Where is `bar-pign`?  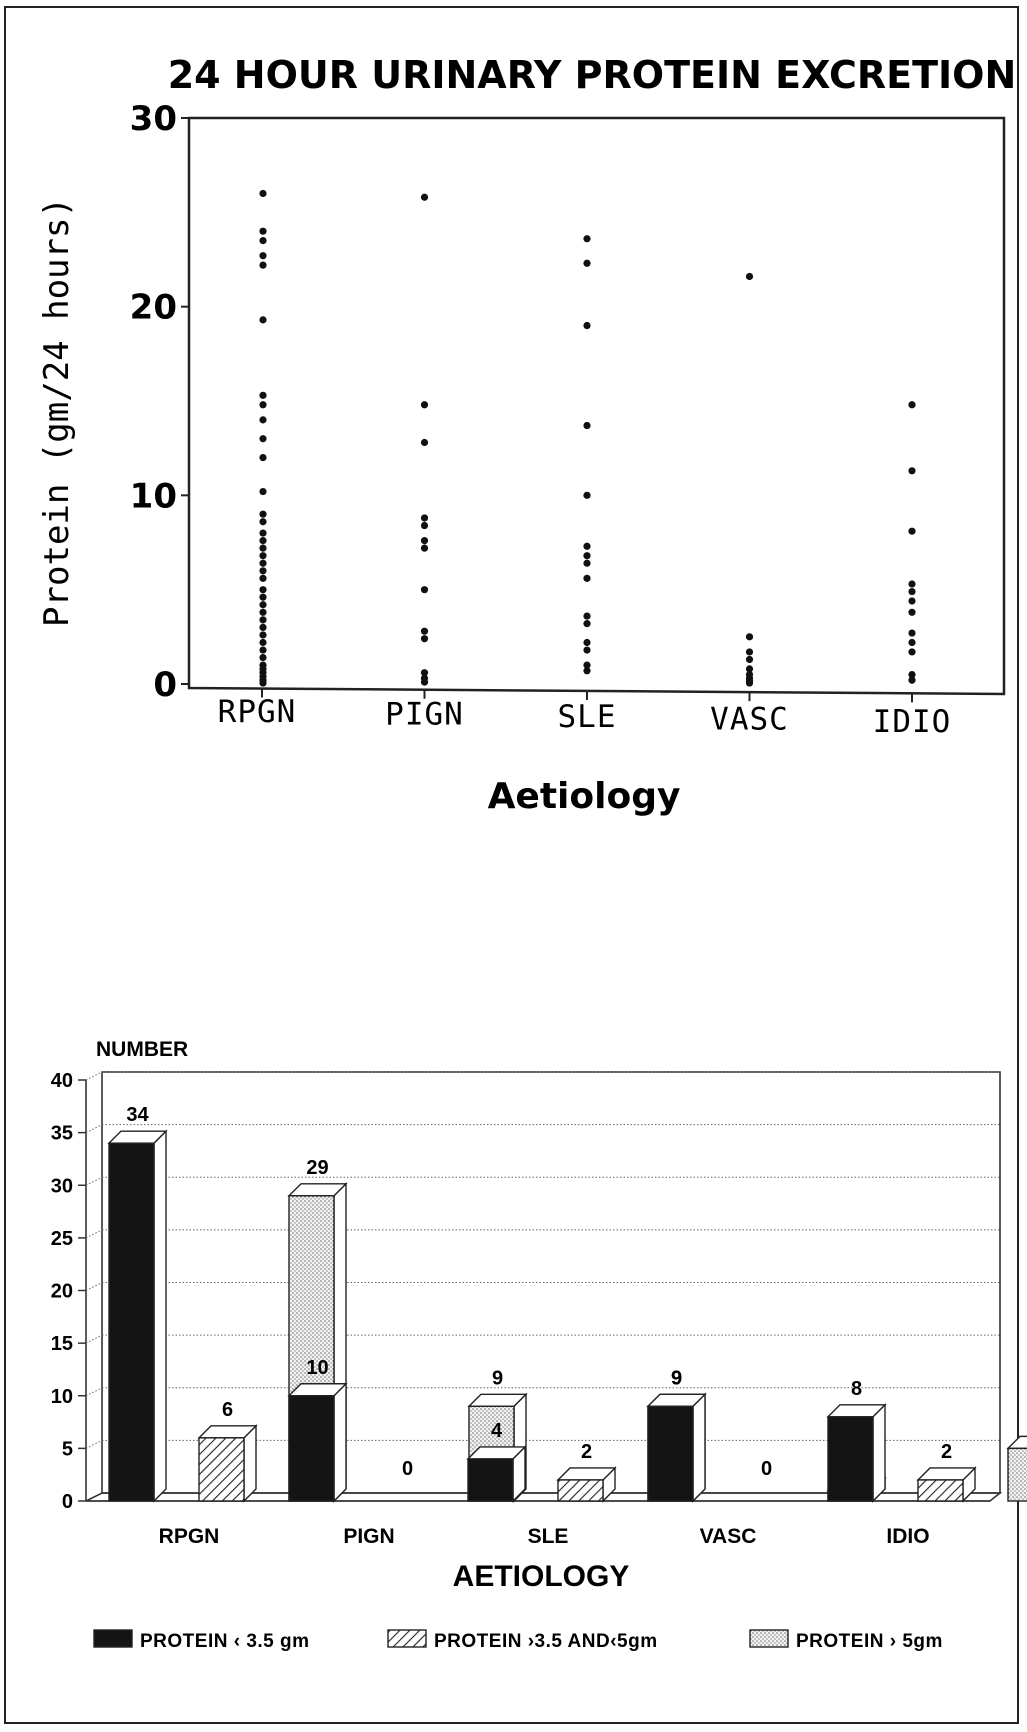
bar-pign is located at coordinates (311, 1448).